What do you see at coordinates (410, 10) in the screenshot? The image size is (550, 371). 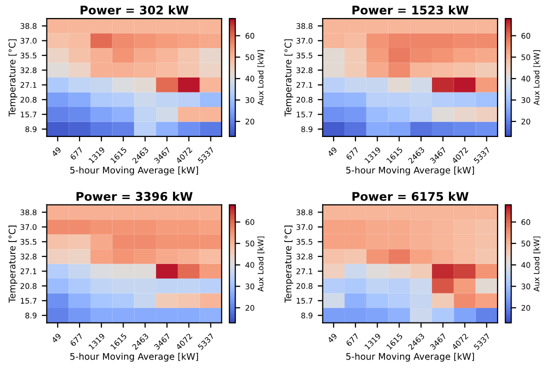 I see `chart-title: Power = 1523 kW` at bounding box center [410, 10].